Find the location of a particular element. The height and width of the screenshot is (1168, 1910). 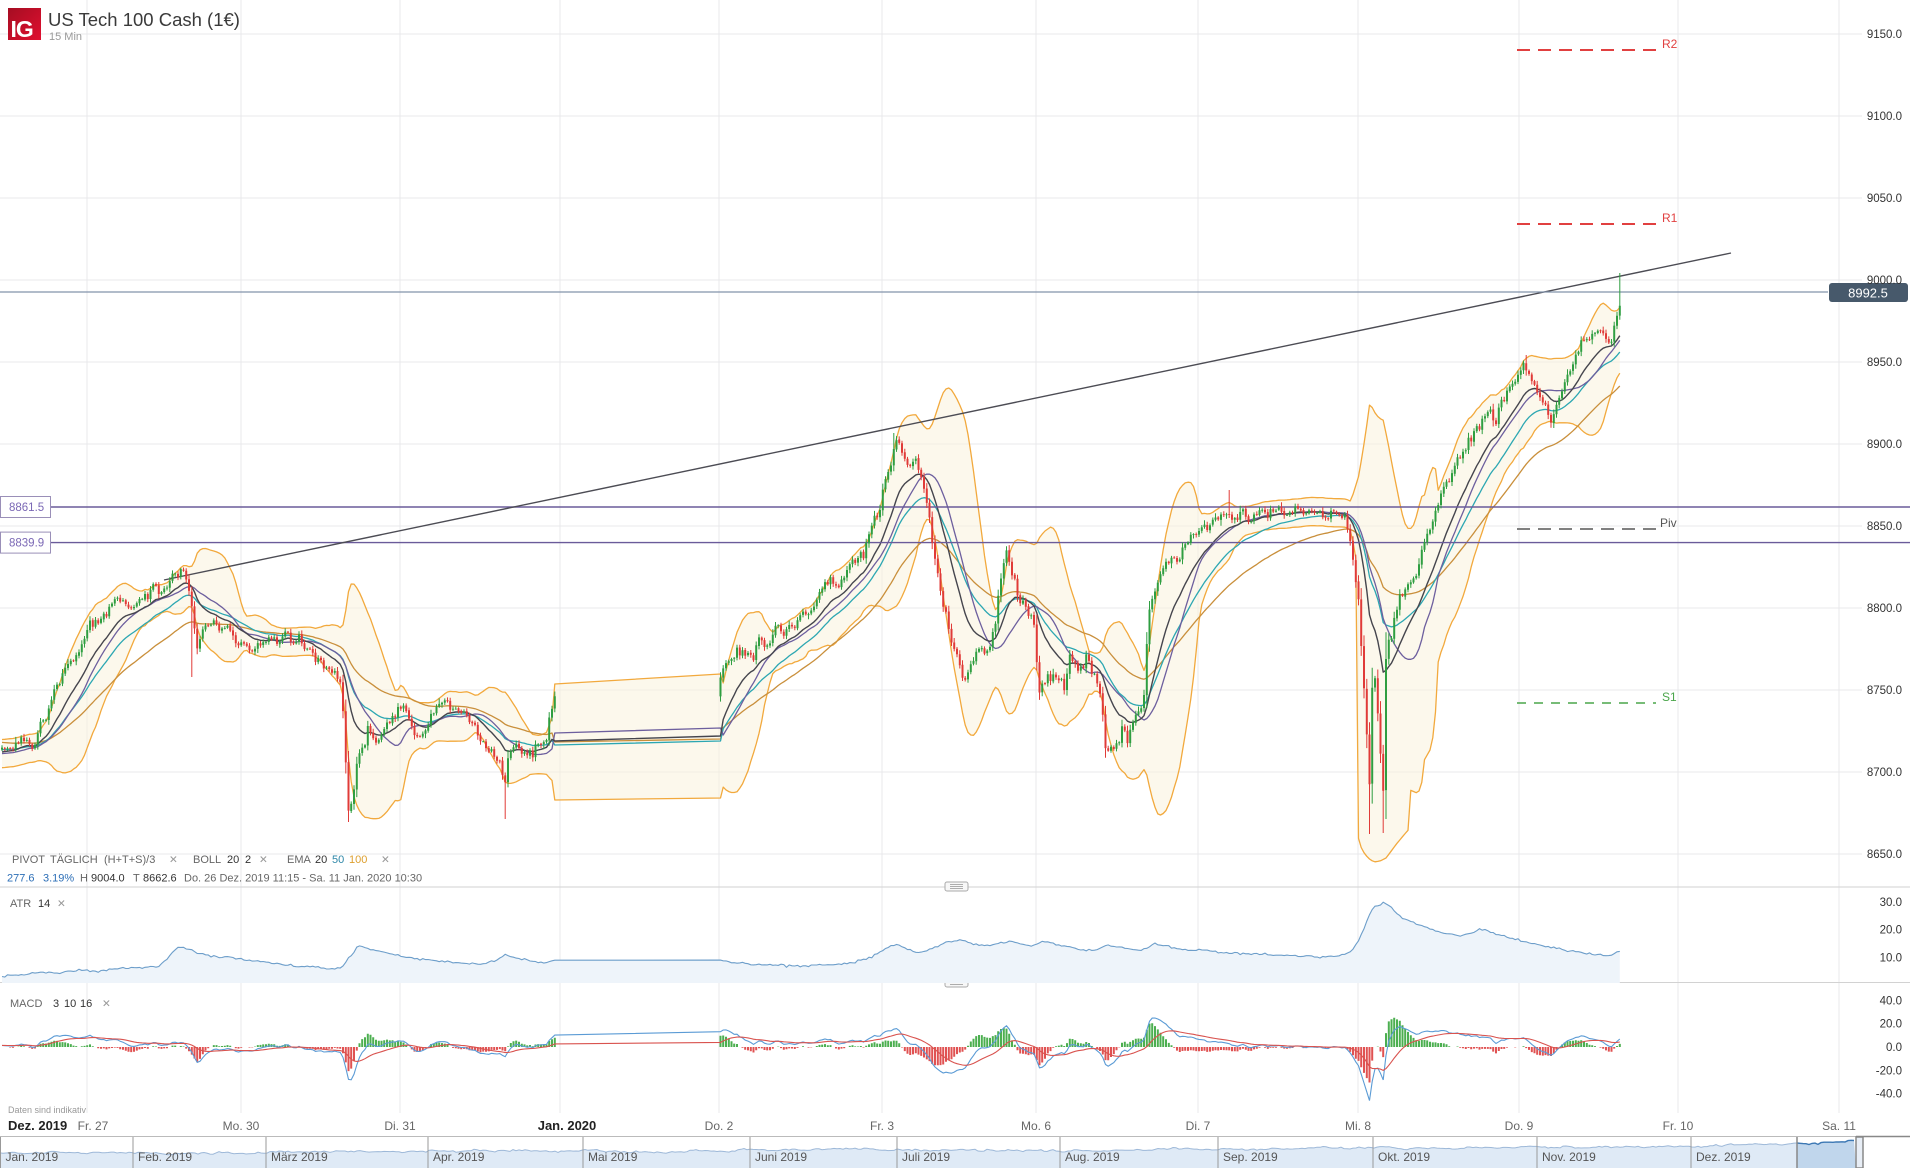

svg-text: Di. 31 is located at coordinates (400, 1126).